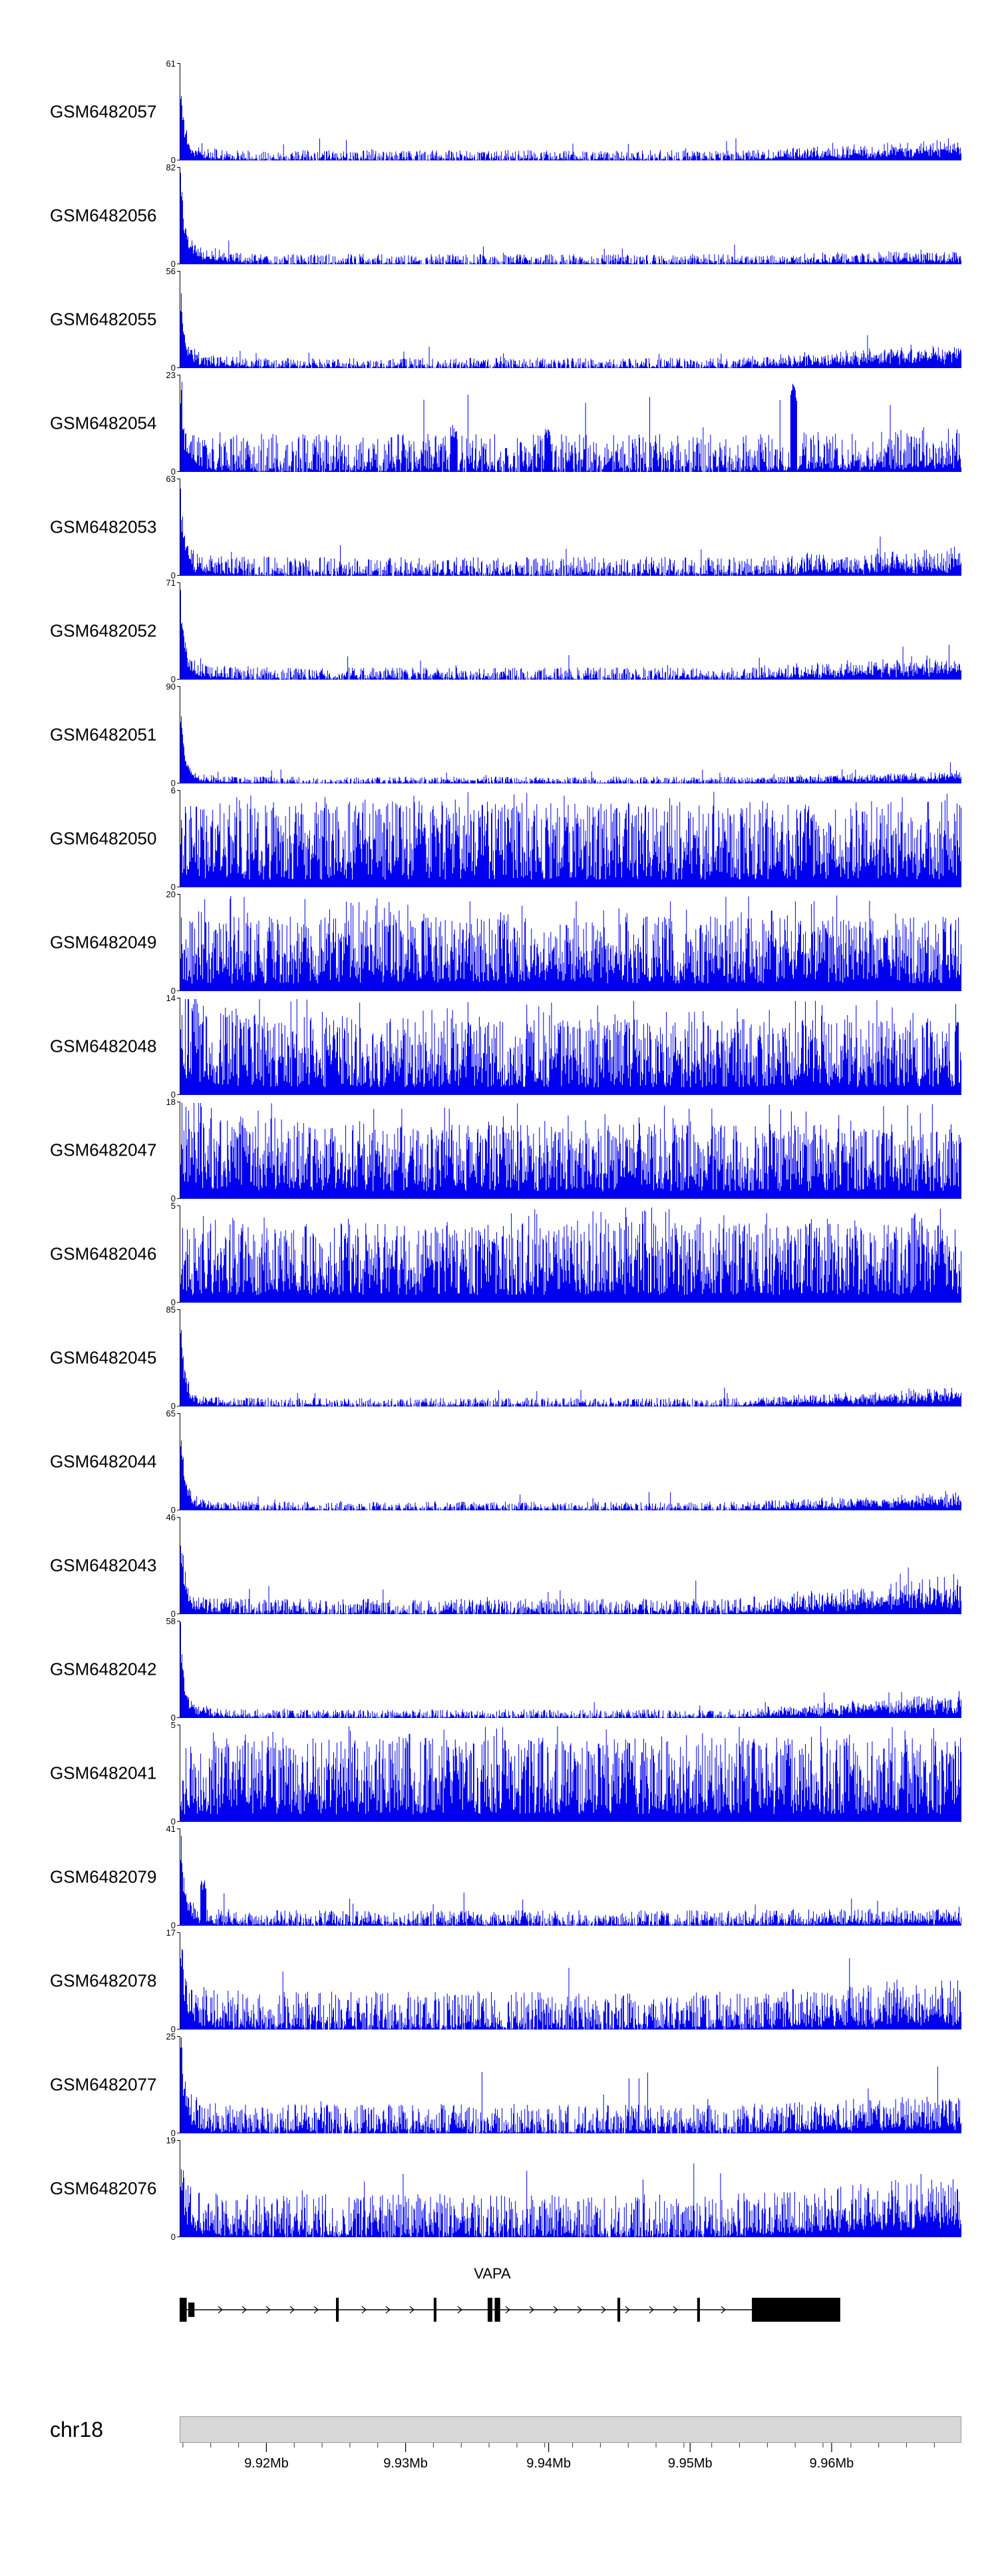  I want to click on track-row: GSM6482048 14 0, so click(499, 1046).